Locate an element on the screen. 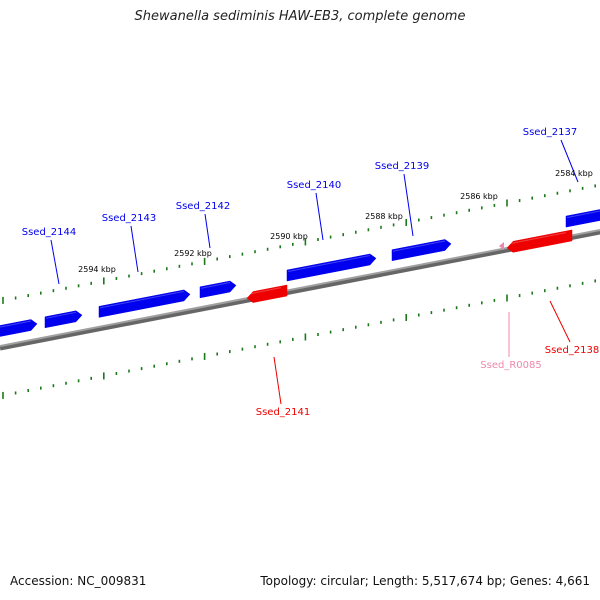  kbp-label: 2586 kbp is located at coordinates (479, 196).